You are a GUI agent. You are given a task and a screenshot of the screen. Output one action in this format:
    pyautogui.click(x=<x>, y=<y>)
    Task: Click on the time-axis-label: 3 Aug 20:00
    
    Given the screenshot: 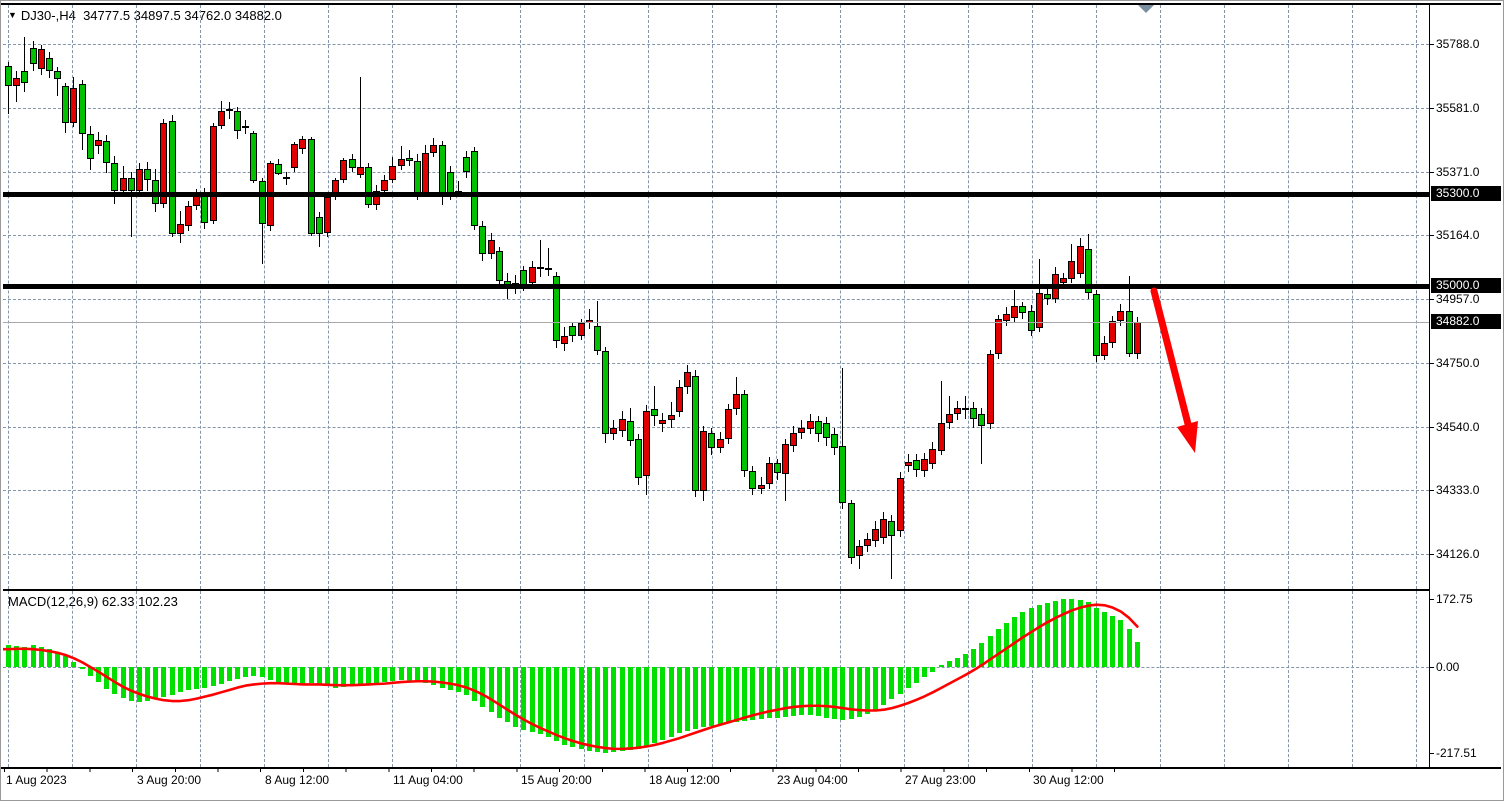 What is the action you would take?
    pyautogui.click(x=169, y=780)
    